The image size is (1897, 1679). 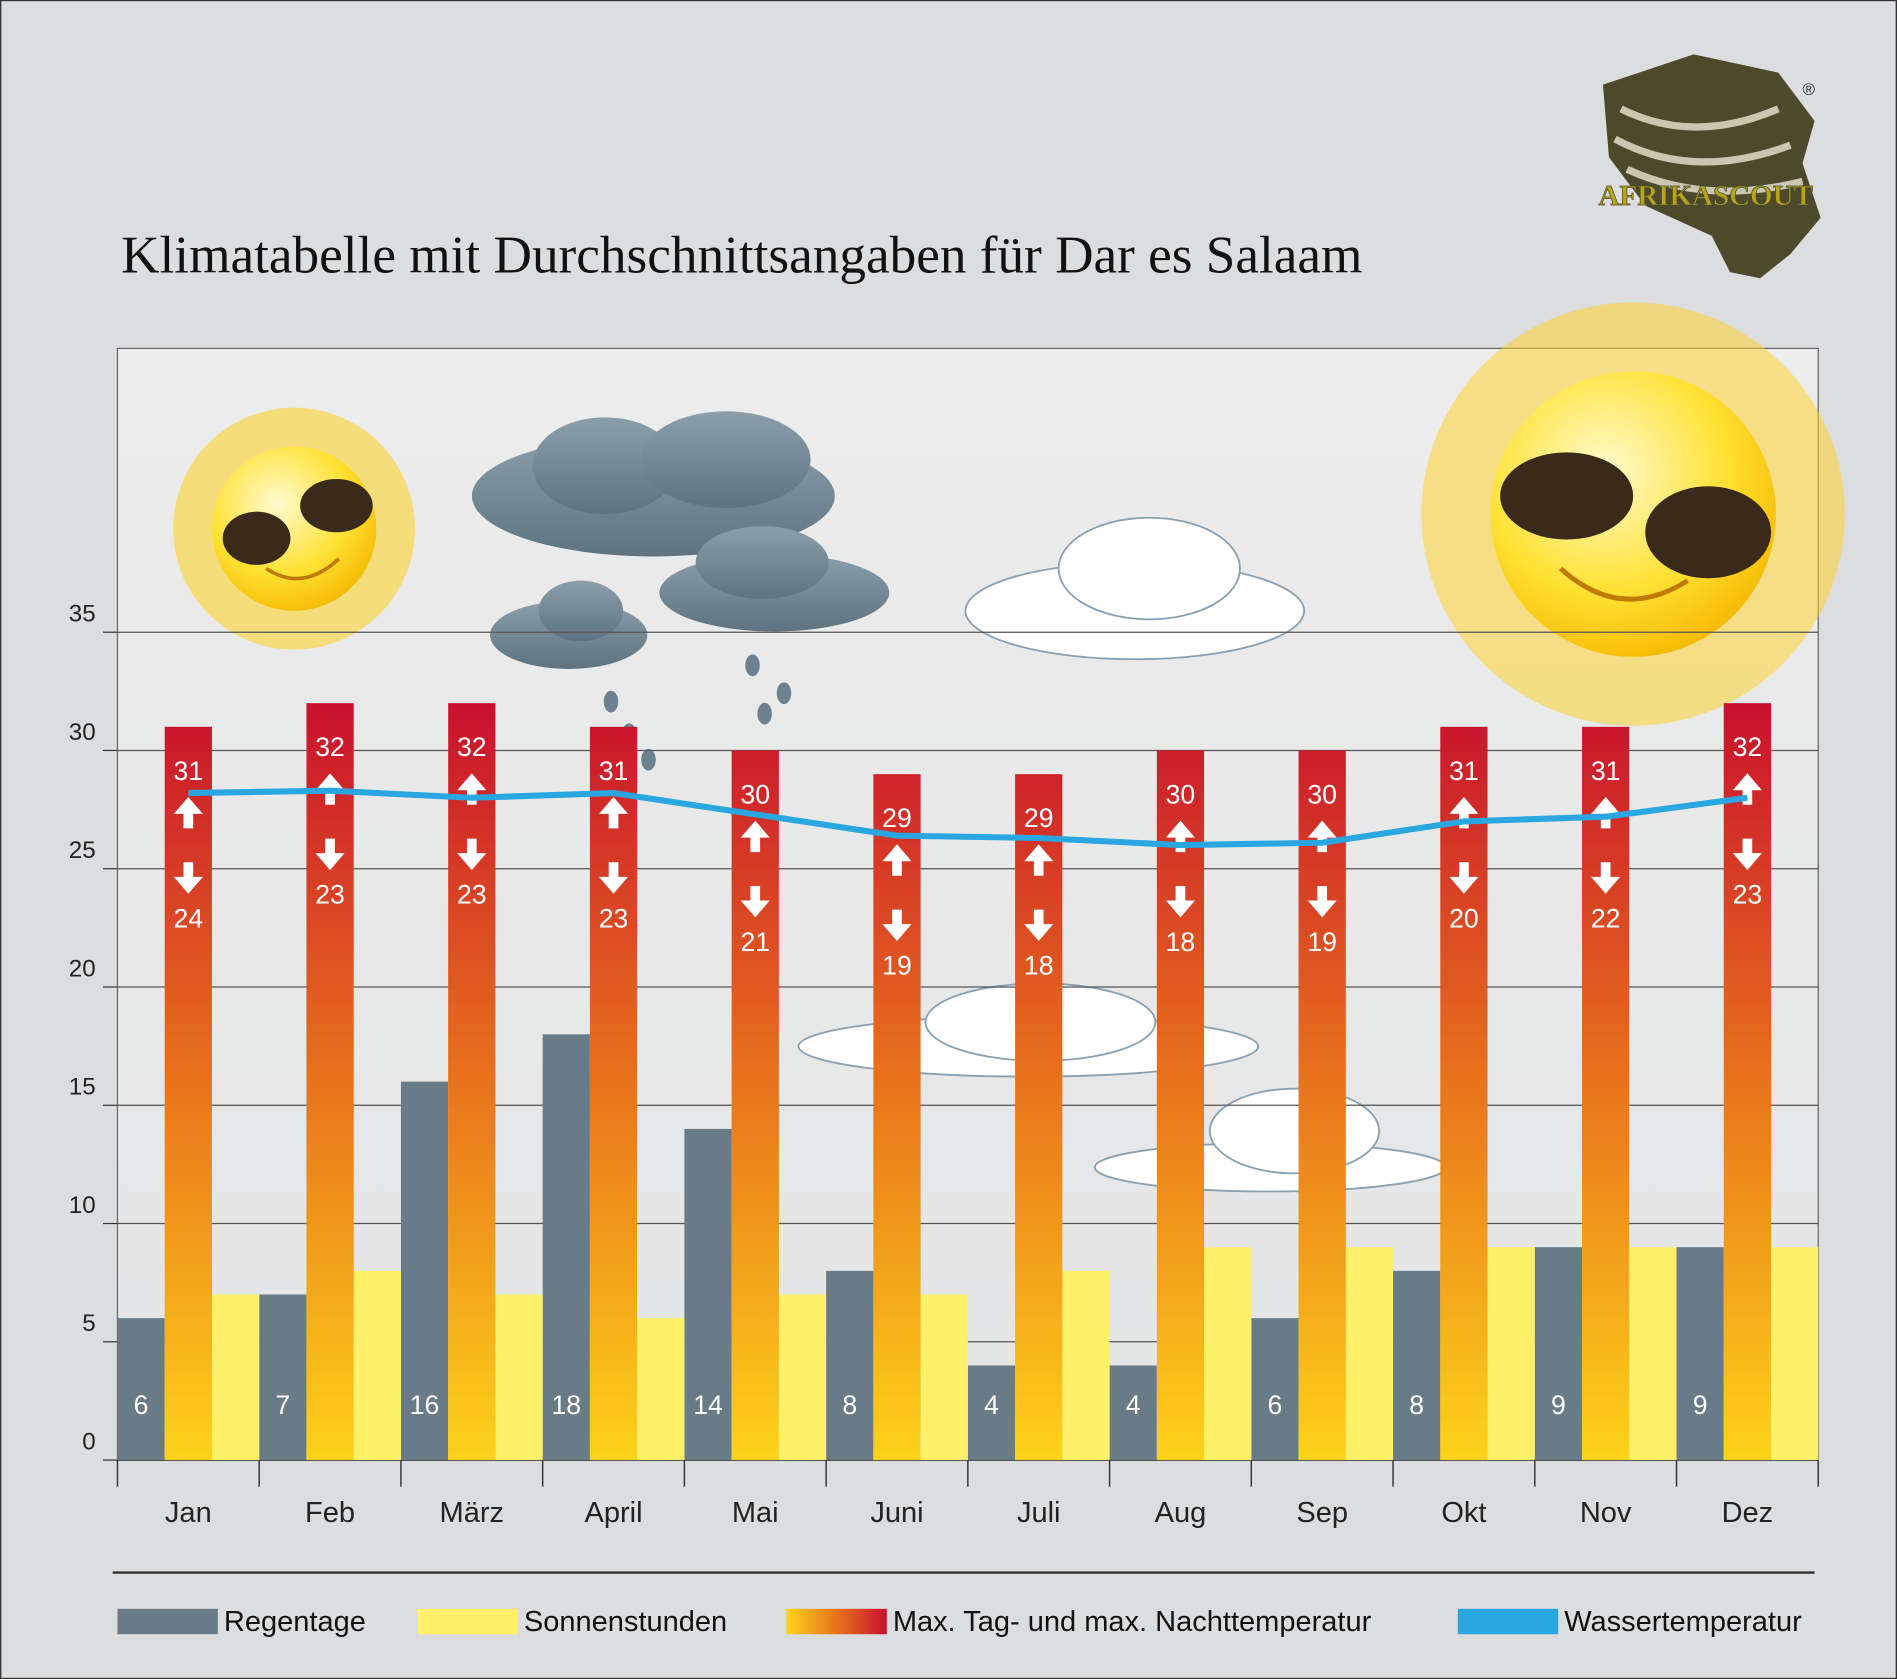 What do you see at coordinates (1748, 1513) in the screenshot?
I see `x-tick-label: Dez` at bounding box center [1748, 1513].